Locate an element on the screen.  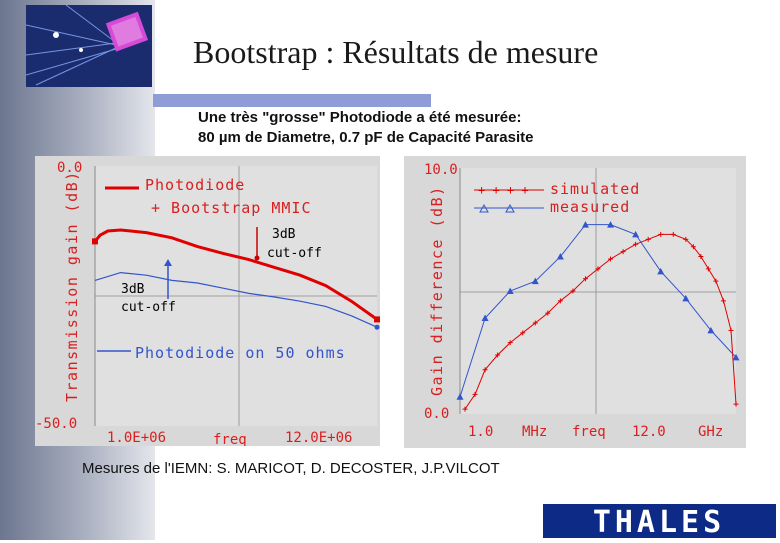
left-y-bottom-label: -50.0 is located at coordinates (56, 424).